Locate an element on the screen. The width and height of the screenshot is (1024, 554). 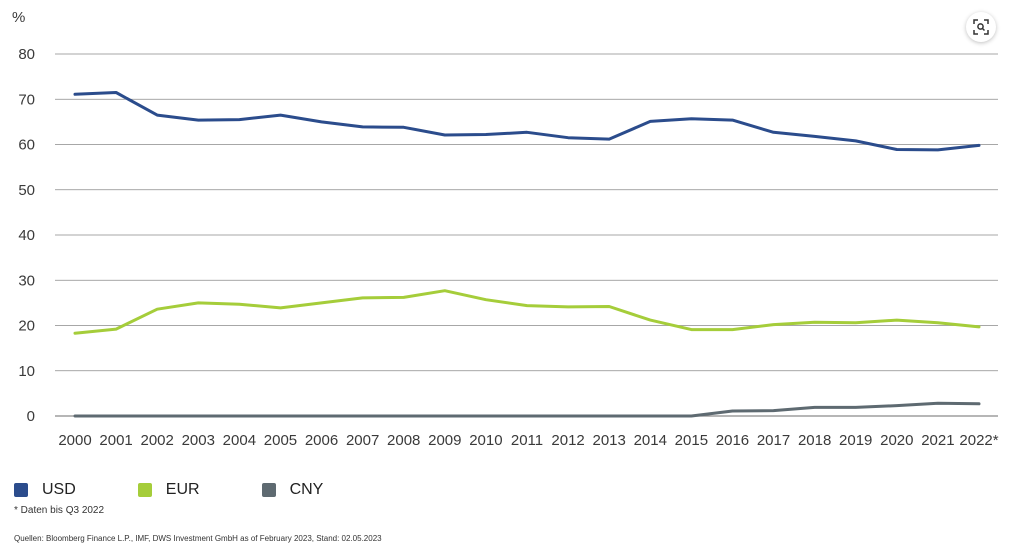
x-tick-label: 2002 is located at coordinates (156, 440).